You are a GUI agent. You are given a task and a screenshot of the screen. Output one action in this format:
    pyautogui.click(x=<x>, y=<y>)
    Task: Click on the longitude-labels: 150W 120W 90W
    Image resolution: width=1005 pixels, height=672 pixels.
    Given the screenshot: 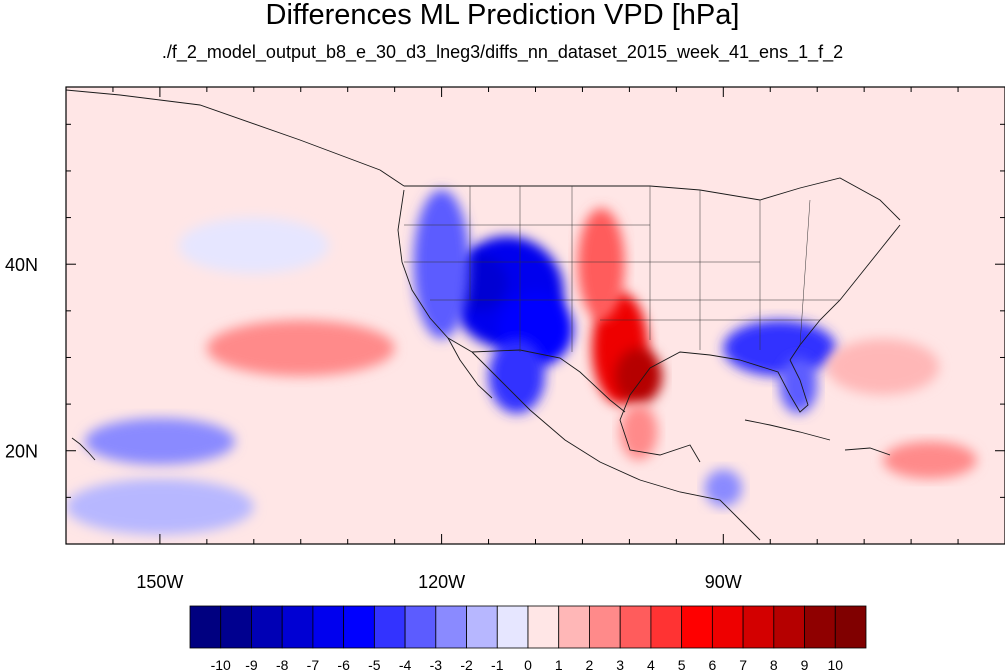 What is the action you would take?
    pyautogui.click(x=438, y=582)
    